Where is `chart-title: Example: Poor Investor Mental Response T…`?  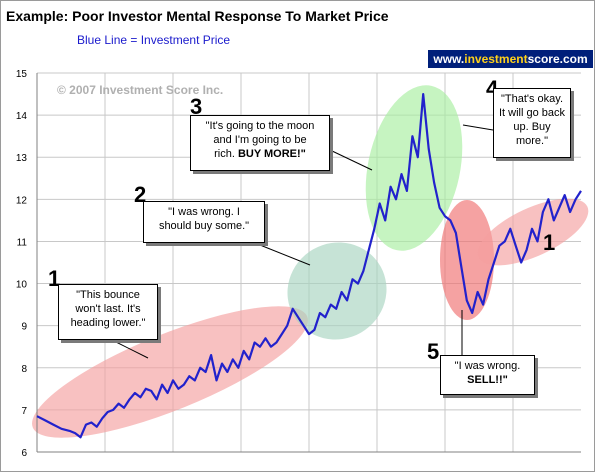 chart-title: Example: Poor Investor Mental Response T… is located at coordinates (197, 16).